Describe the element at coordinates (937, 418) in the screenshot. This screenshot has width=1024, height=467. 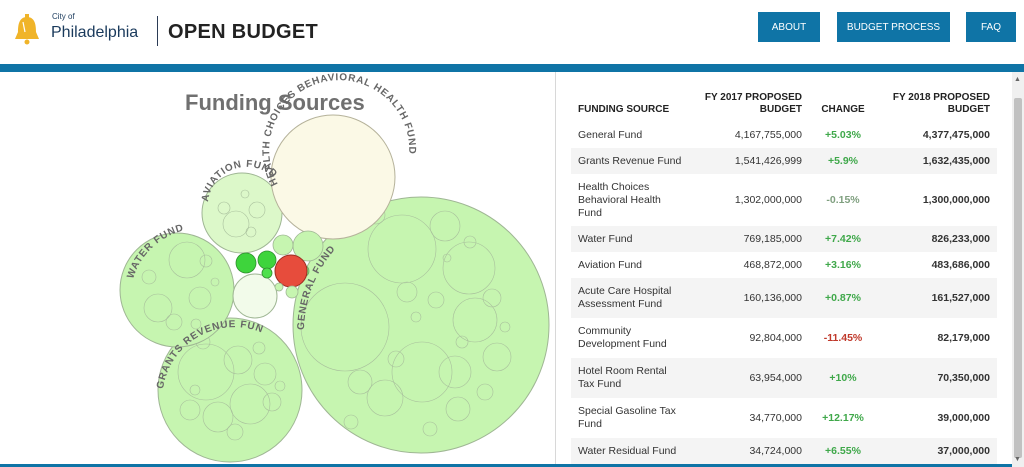
I see `cell-fy2018: 39,000,000` at that location.